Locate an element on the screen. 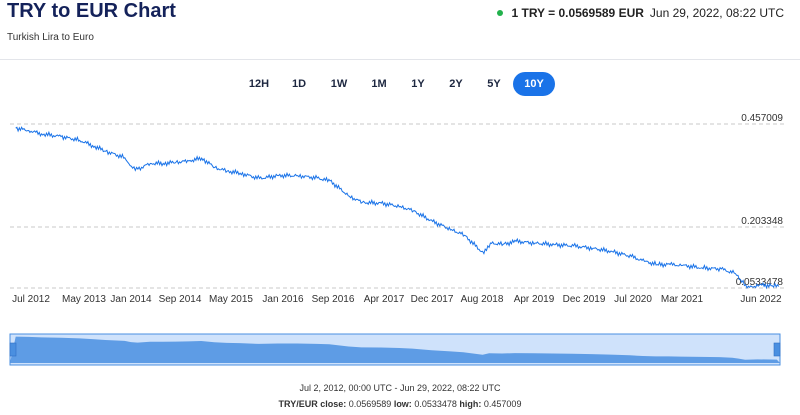 The height and width of the screenshot is (415, 800). x-tick-label: Sep 2014 is located at coordinates (180, 299).